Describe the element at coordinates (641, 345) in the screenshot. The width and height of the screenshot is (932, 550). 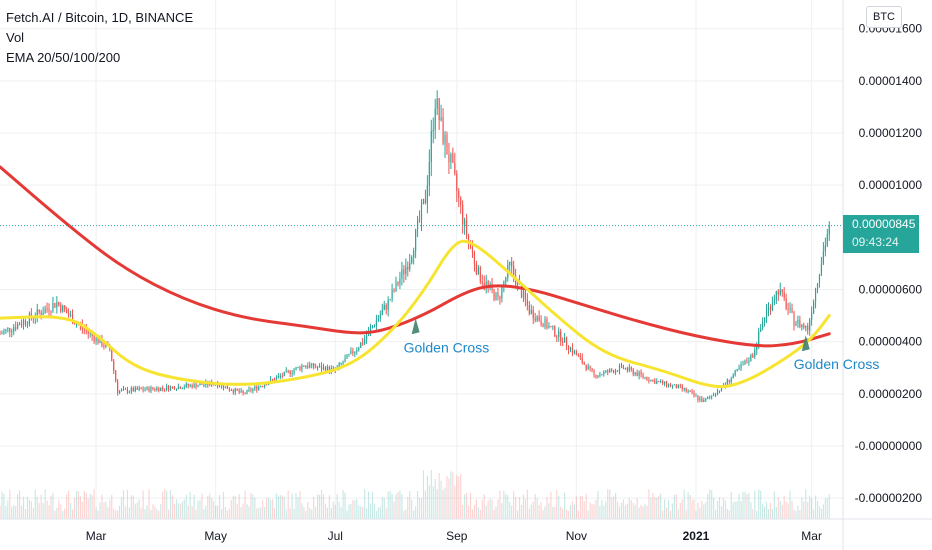
I see `annotations: Golden Cross Golden Cross` at that location.